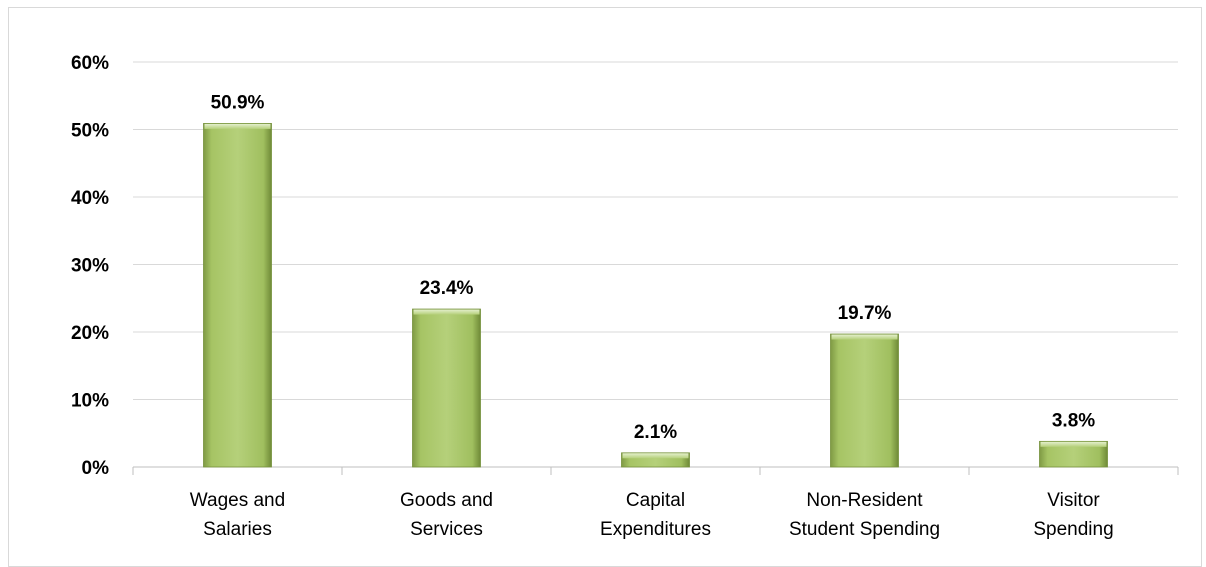  I want to click on category-label: Expenditures, so click(655, 529).